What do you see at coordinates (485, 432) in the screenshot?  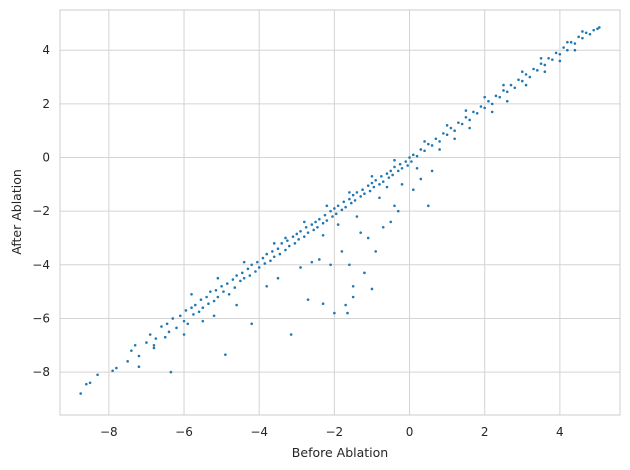 I see `x-tick-label: 2` at bounding box center [485, 432].